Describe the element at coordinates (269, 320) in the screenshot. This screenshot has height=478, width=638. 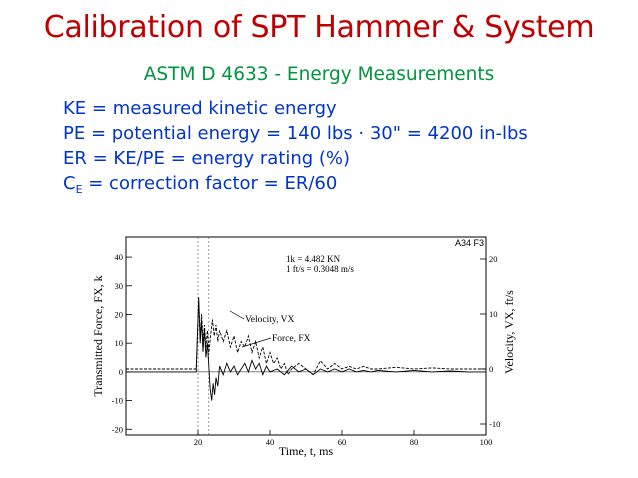
I see `annotation-velocity: Velocity, VX` at that location.